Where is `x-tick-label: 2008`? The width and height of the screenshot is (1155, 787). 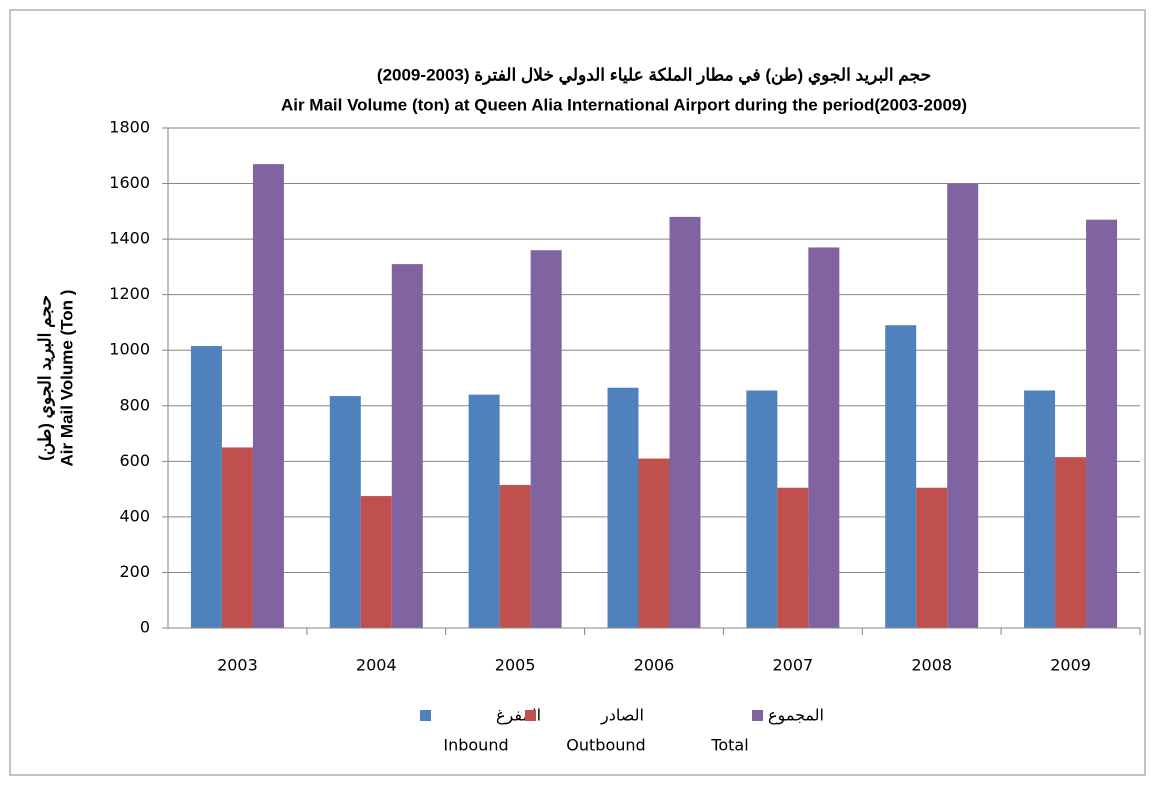
x-tick-label: 2008 is located at coordinates (931, 665).